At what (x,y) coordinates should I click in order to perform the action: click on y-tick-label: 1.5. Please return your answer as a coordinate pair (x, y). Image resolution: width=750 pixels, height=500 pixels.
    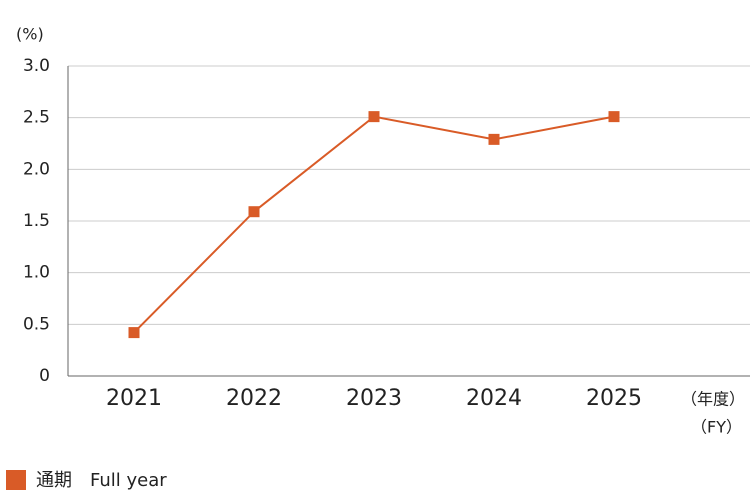
    Looking at the image, I should click on (36, 221).